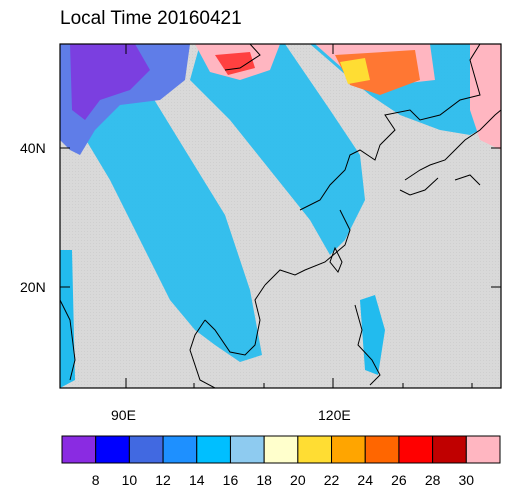 The height and width of the screenshot is (494, 526). I want to click on swath-2-hot, so click(235, 63).